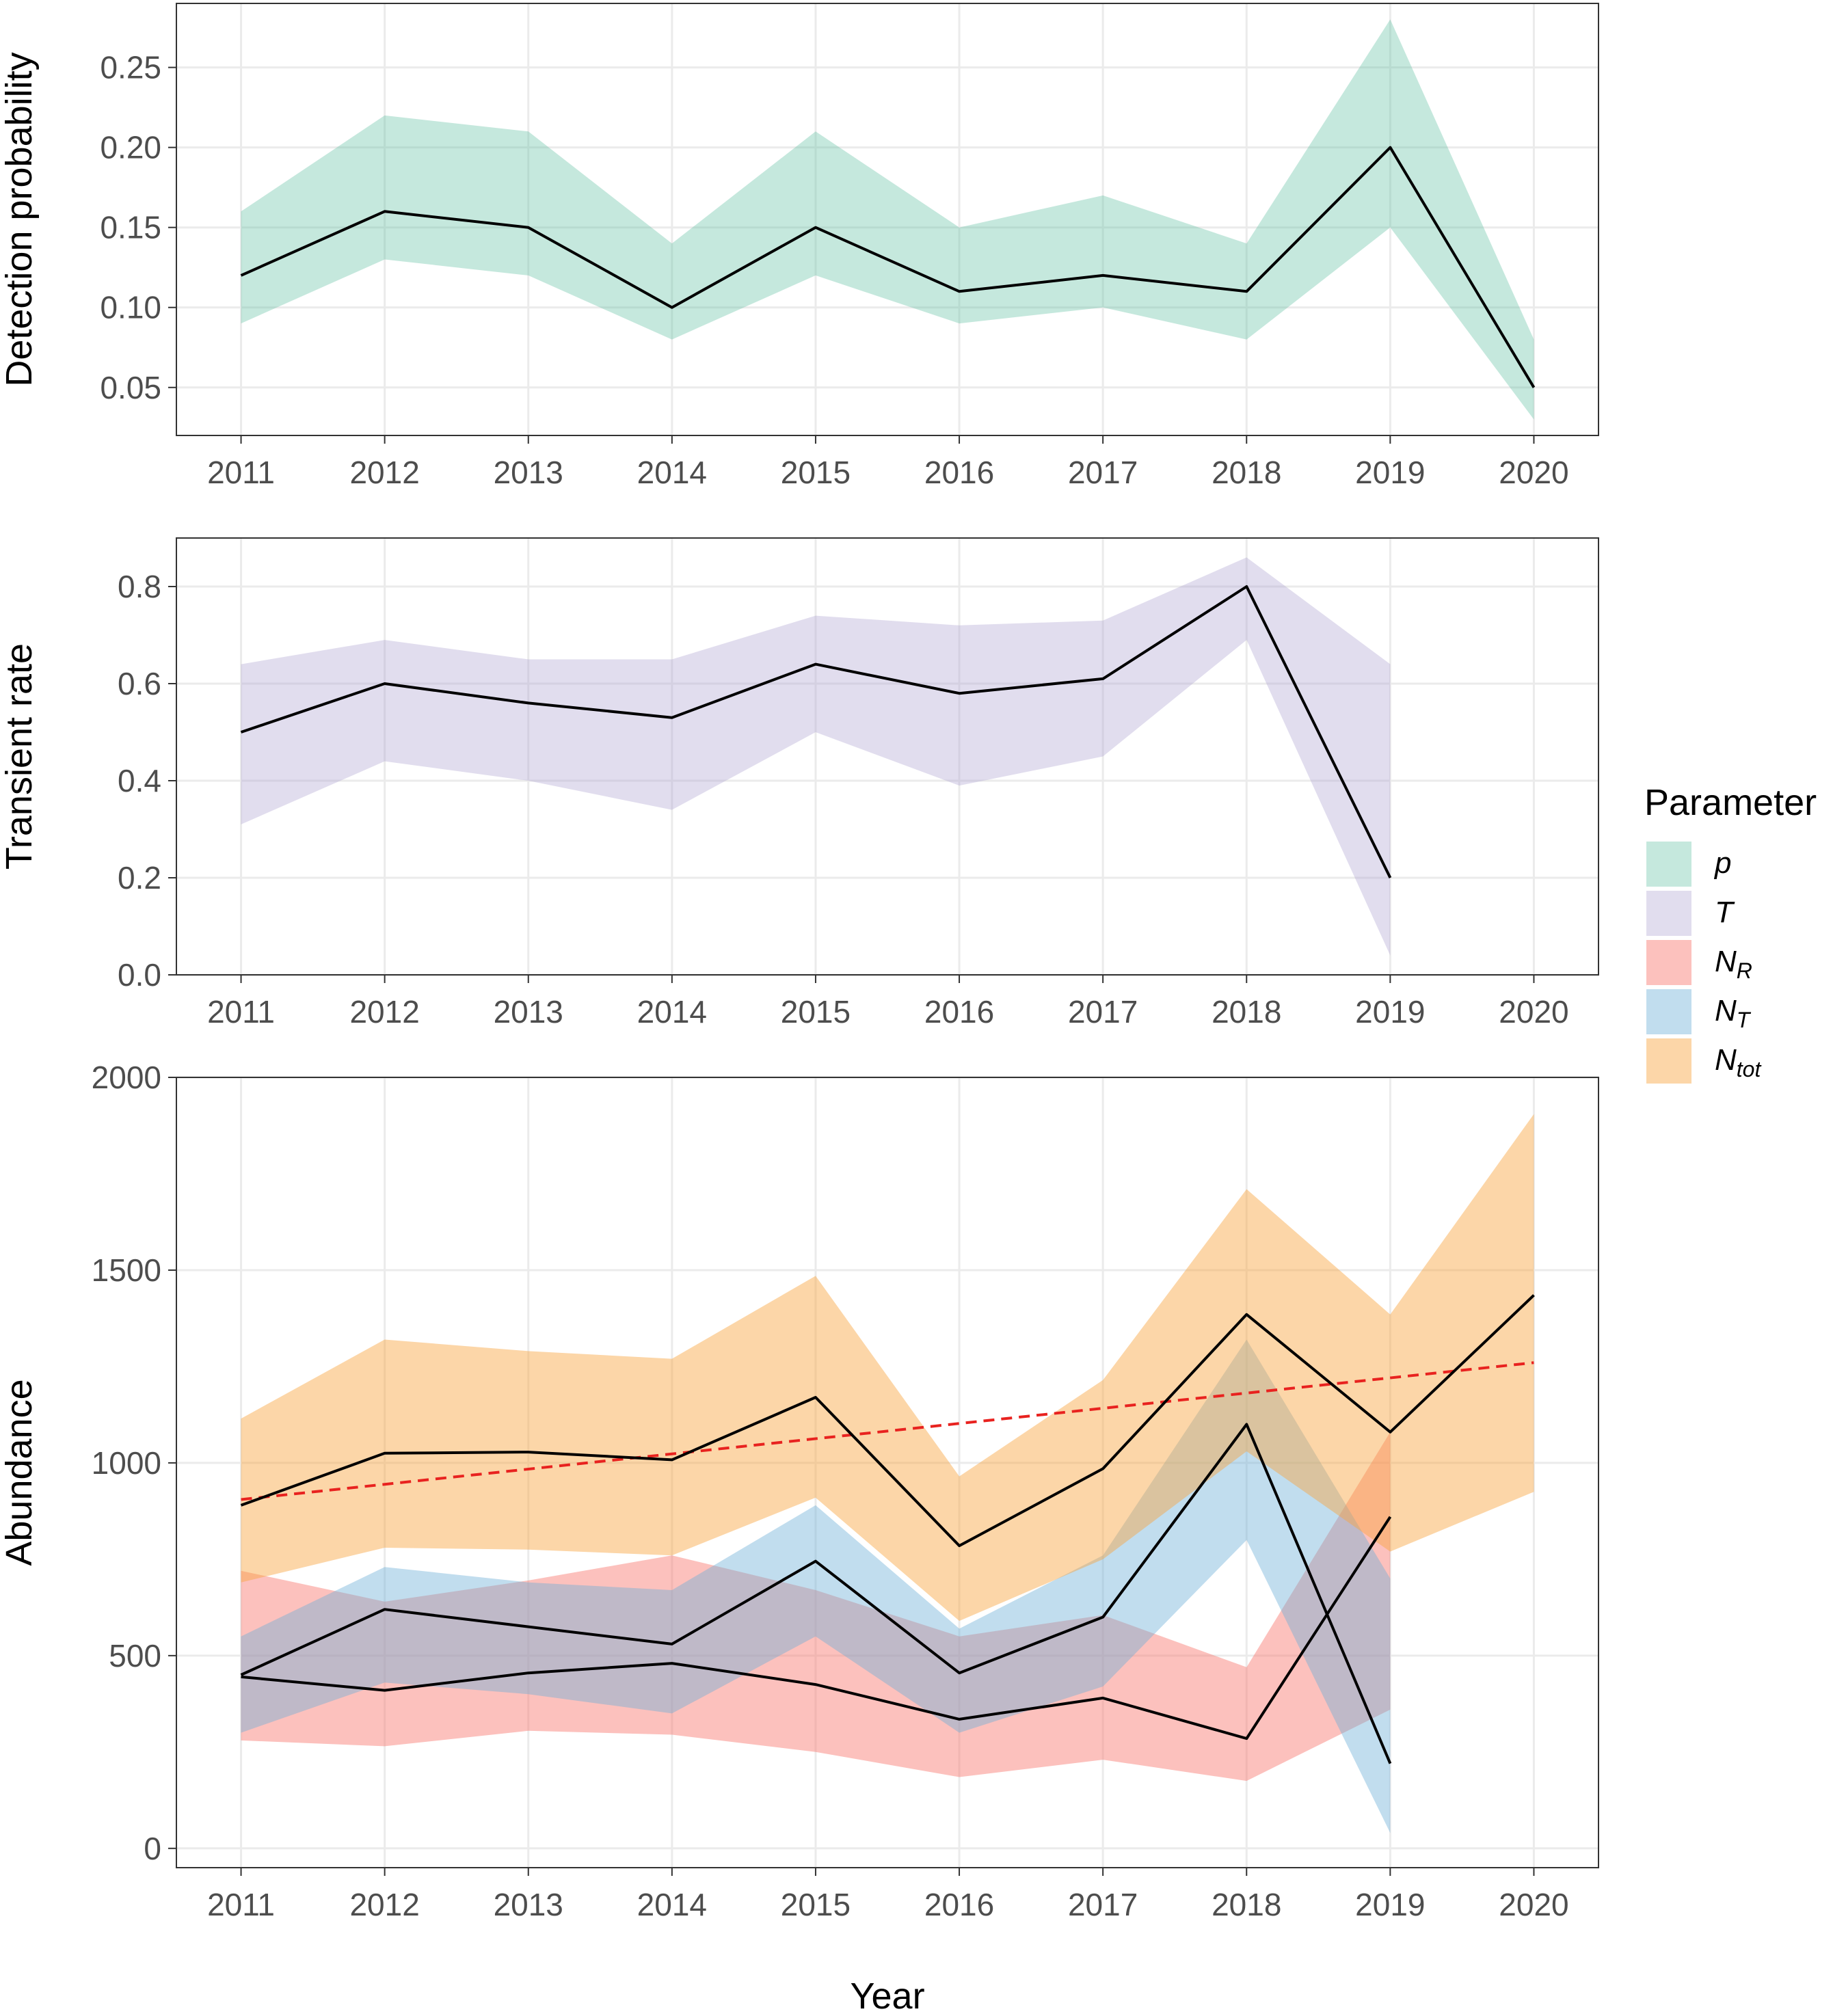  Describe the element at coordinates (130, 387) in the screenshot. I see `y-tick-label: 0.05` at that location.